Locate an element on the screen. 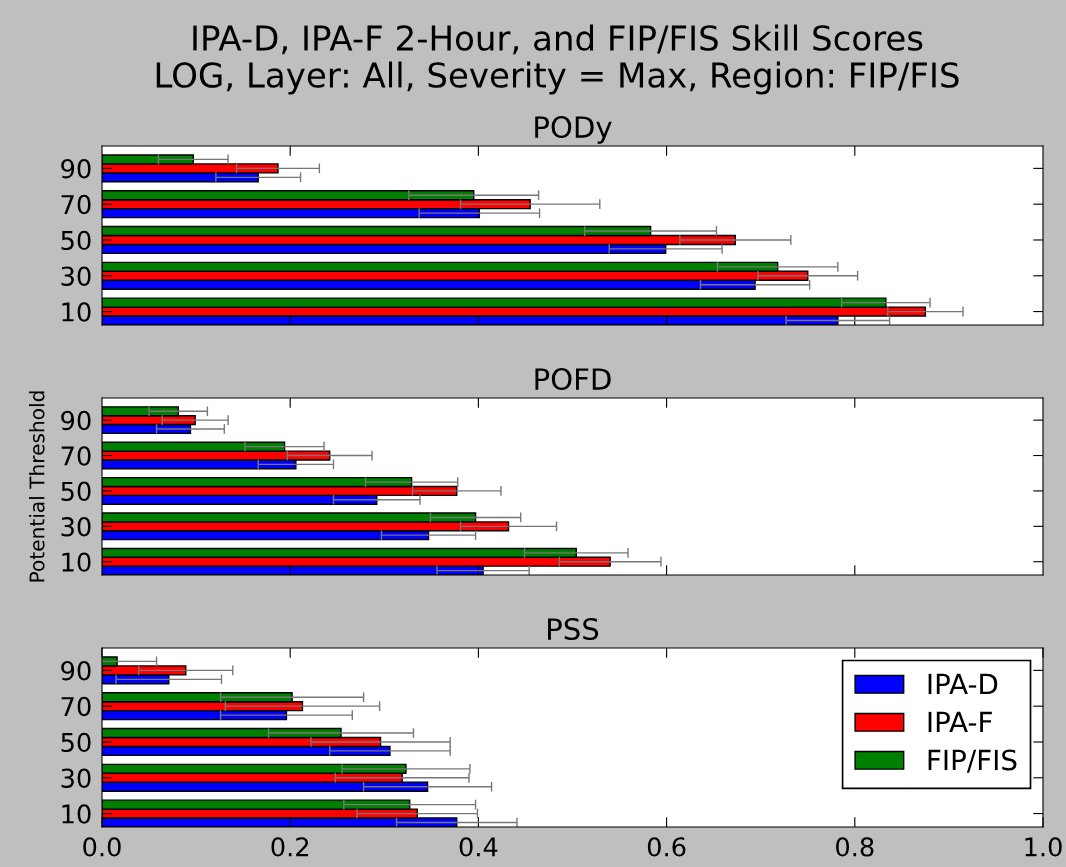 This screenshot has width=1066, height=867. legend-label: IPA-F is located at coordinates (960, 722).